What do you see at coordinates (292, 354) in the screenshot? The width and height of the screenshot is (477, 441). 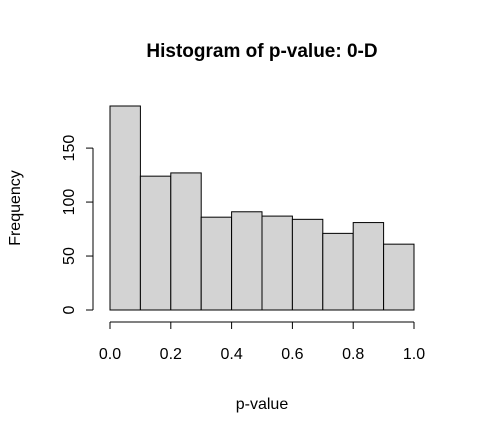 I see `x-tick-label: 0.6` at bounding box center [292, 354].